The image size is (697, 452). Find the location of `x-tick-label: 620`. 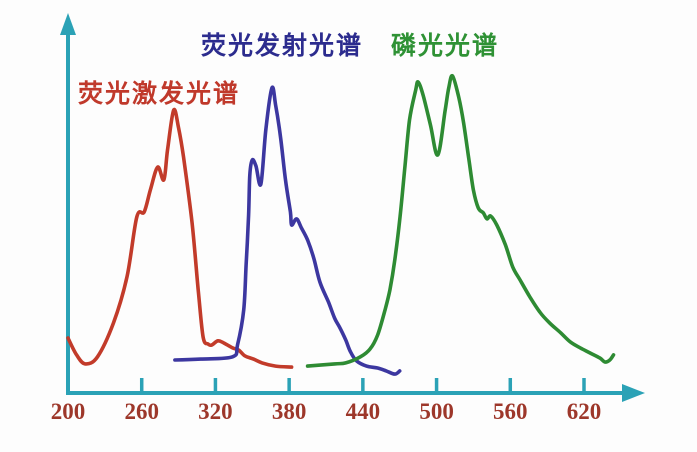

x-tick-label: 620 is located at coordinates (584, 411).